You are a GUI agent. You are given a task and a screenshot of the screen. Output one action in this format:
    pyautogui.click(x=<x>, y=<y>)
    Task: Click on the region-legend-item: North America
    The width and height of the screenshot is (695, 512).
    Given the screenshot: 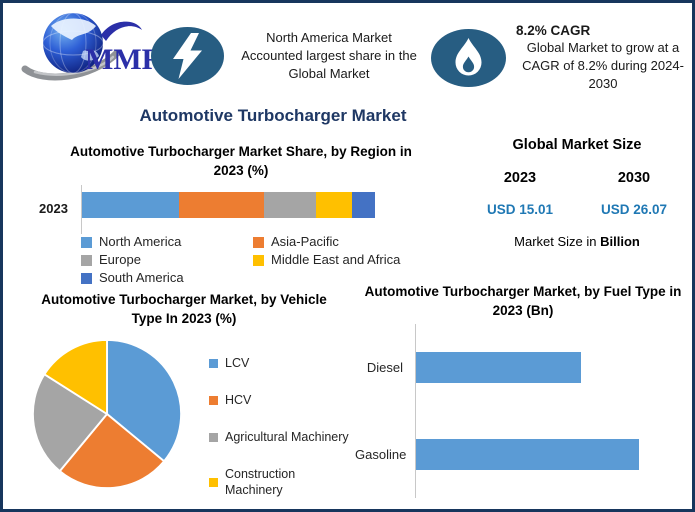 What is the action you would take?
    pyautogui.click(x=167, y=242)
    